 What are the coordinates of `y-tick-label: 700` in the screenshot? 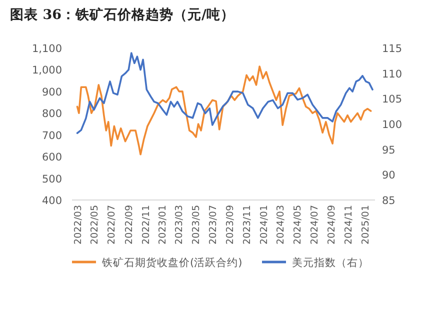 It's located at (52, 136).